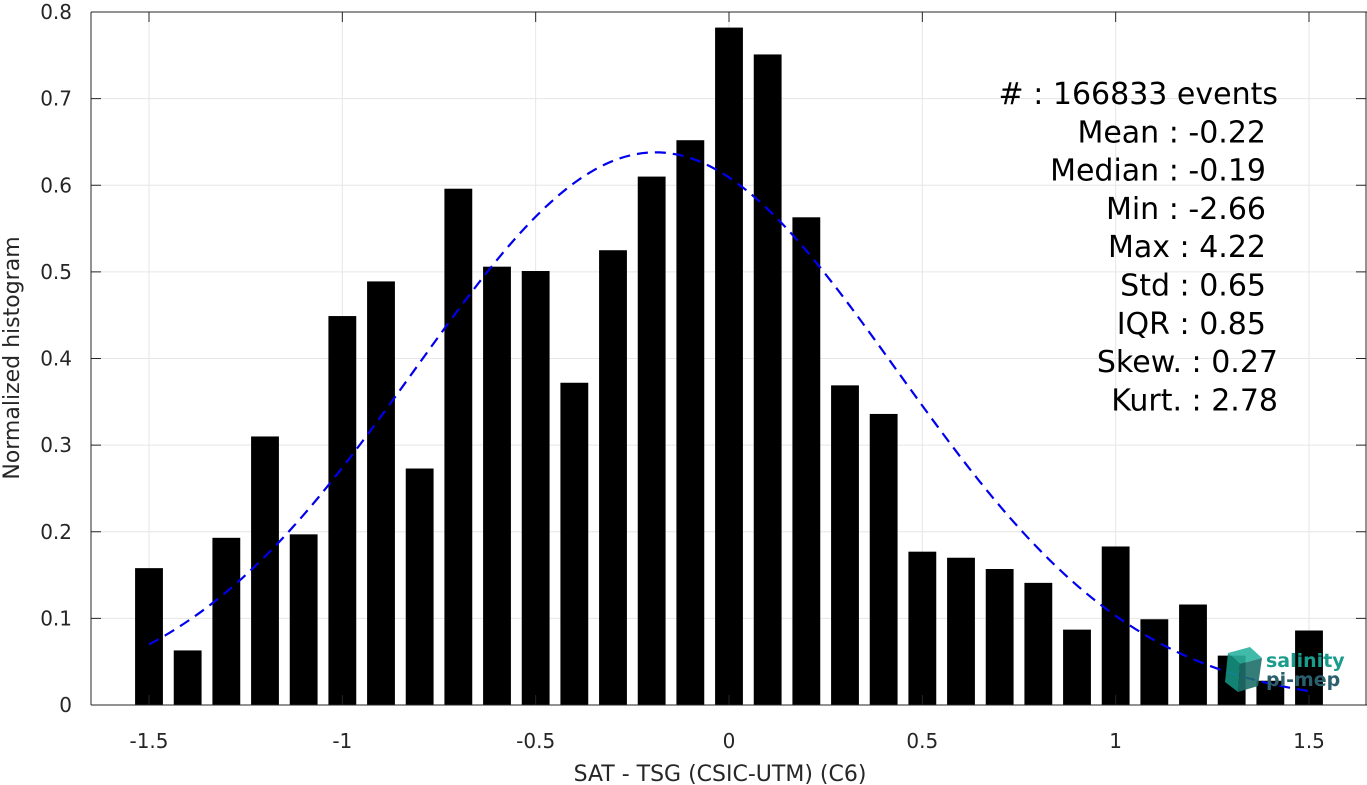 The image size is (1367, 785). What do you see at coordinates (12, 357) in the screenshot?
I see `y-axis-label: Normalized histogram` at bounding box center [12, 357].